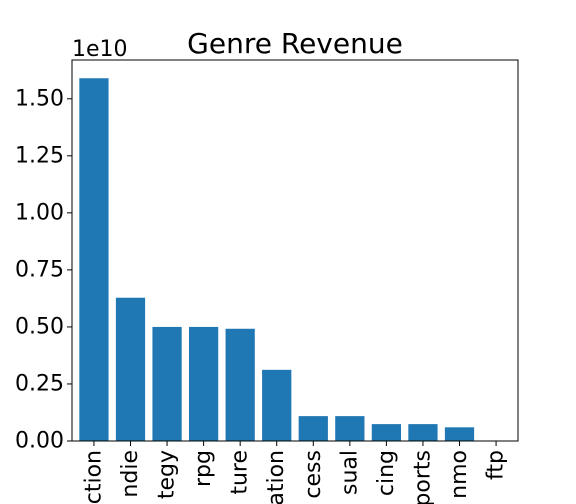 This screenshot has height=504, width=576. What do you see at coordinates (349, 472) in the screenshot?
I see `x-tick-label: sual` at bounding box center [349, 472].